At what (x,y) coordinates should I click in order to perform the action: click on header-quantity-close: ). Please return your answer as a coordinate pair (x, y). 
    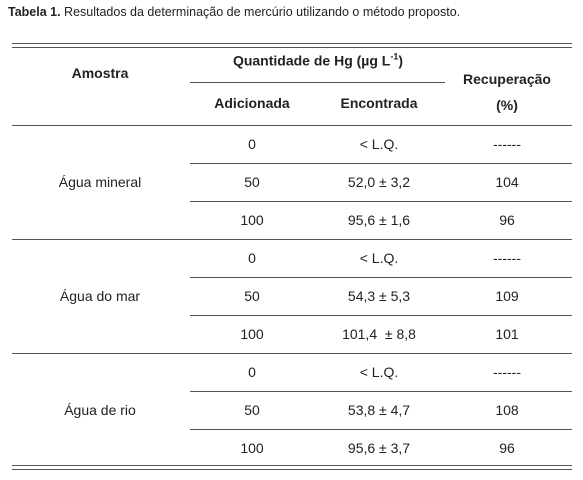
    Looking at the image, I should click on (401, 60).